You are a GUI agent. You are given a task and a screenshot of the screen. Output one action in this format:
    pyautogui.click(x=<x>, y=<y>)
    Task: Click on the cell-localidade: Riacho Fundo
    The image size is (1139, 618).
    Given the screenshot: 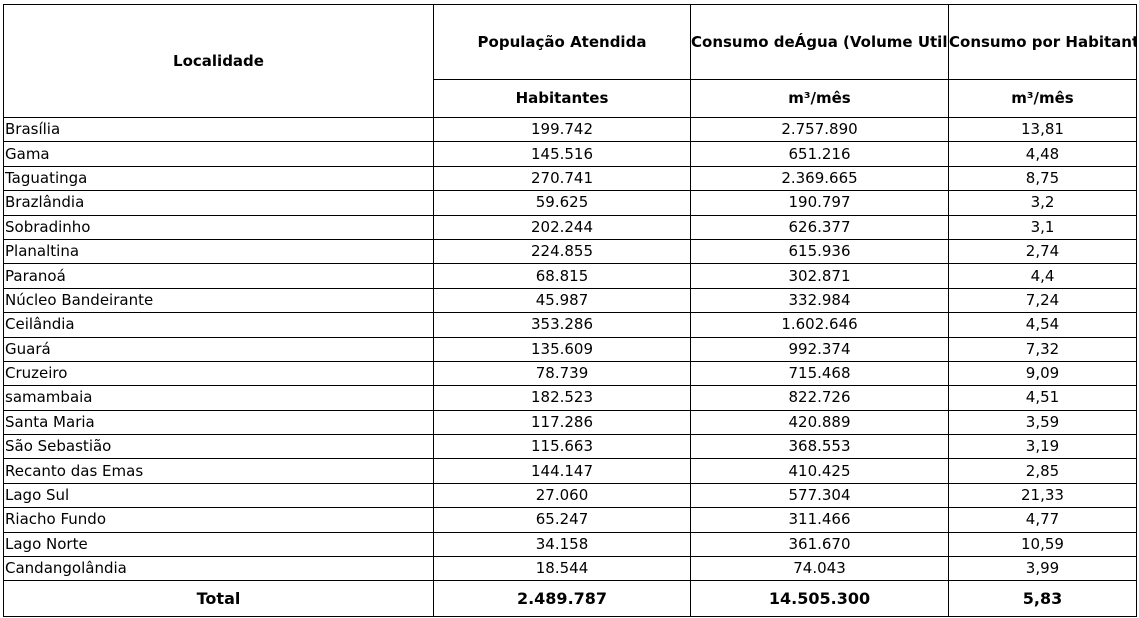 What is the action you would take?
    pyautogui.click(x=218, y=520)
    